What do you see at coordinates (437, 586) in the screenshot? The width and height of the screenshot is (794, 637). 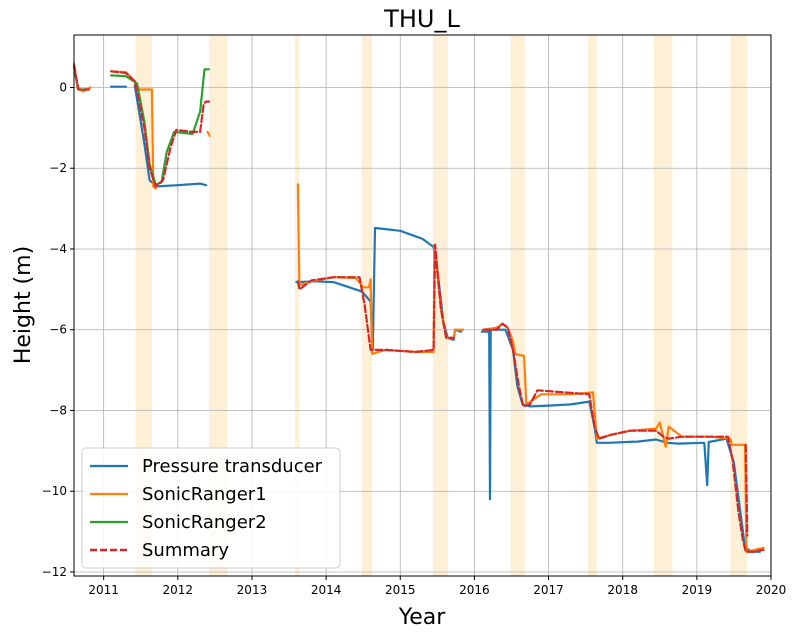 I see `x-axis-ticks: 2011 2012 2013 2014 2015 2016 2017 2018 2019 2020` at bounding box center [437, 586].